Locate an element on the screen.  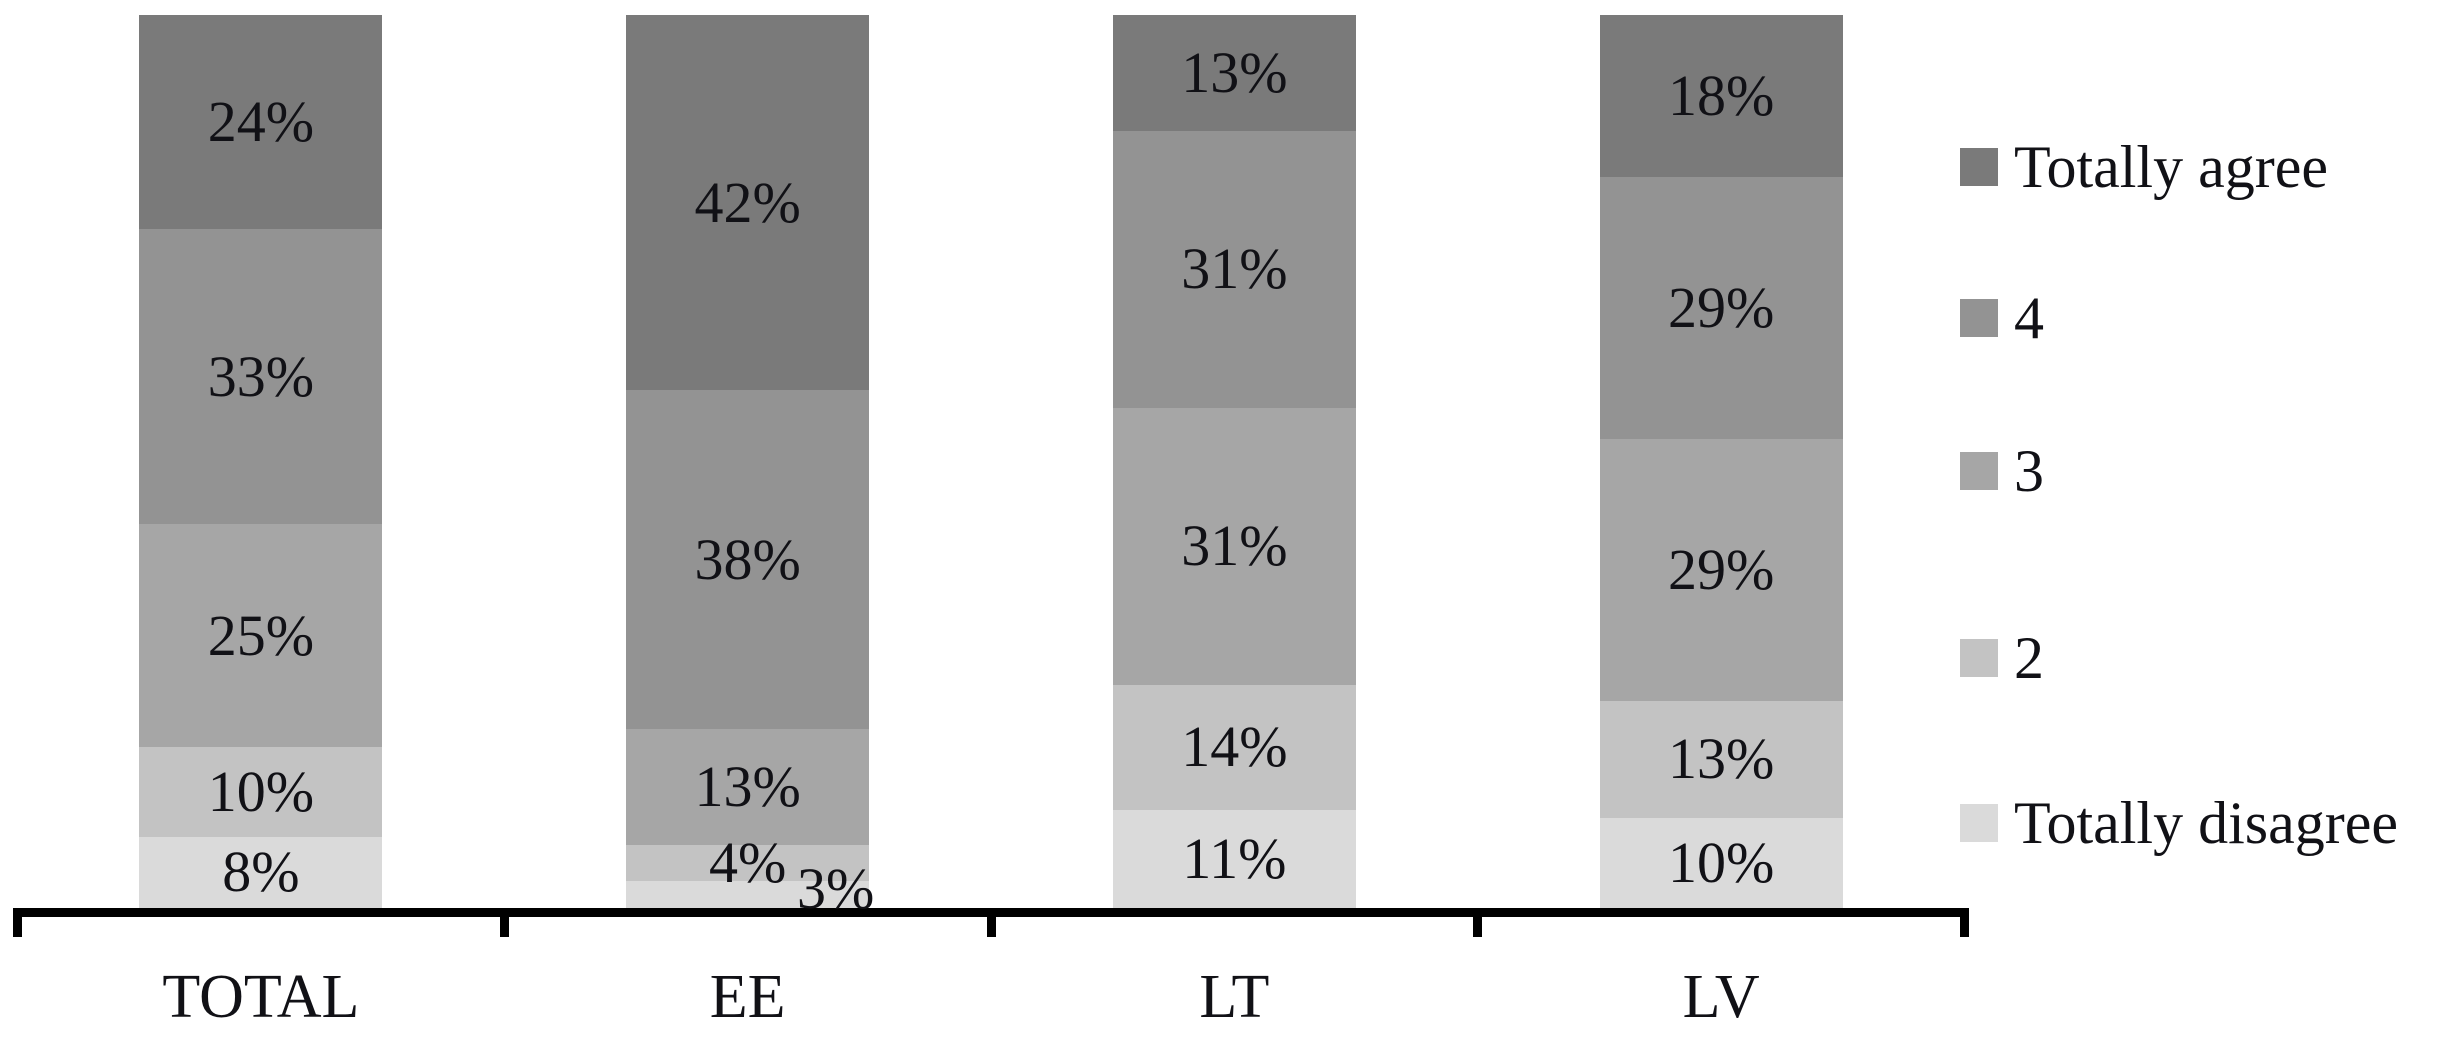
legend-item: Totally agree is located at coordinates (2144, 167).